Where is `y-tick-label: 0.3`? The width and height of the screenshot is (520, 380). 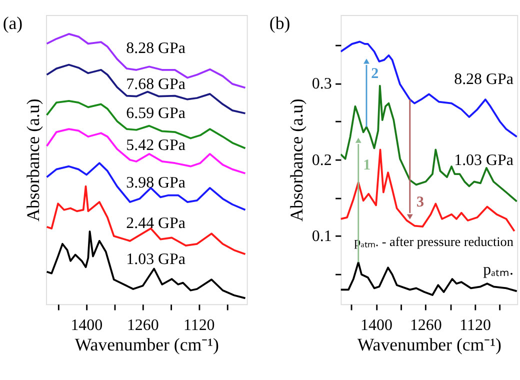 y-tick-label: 0.3 is located at coordinates (322, 84).